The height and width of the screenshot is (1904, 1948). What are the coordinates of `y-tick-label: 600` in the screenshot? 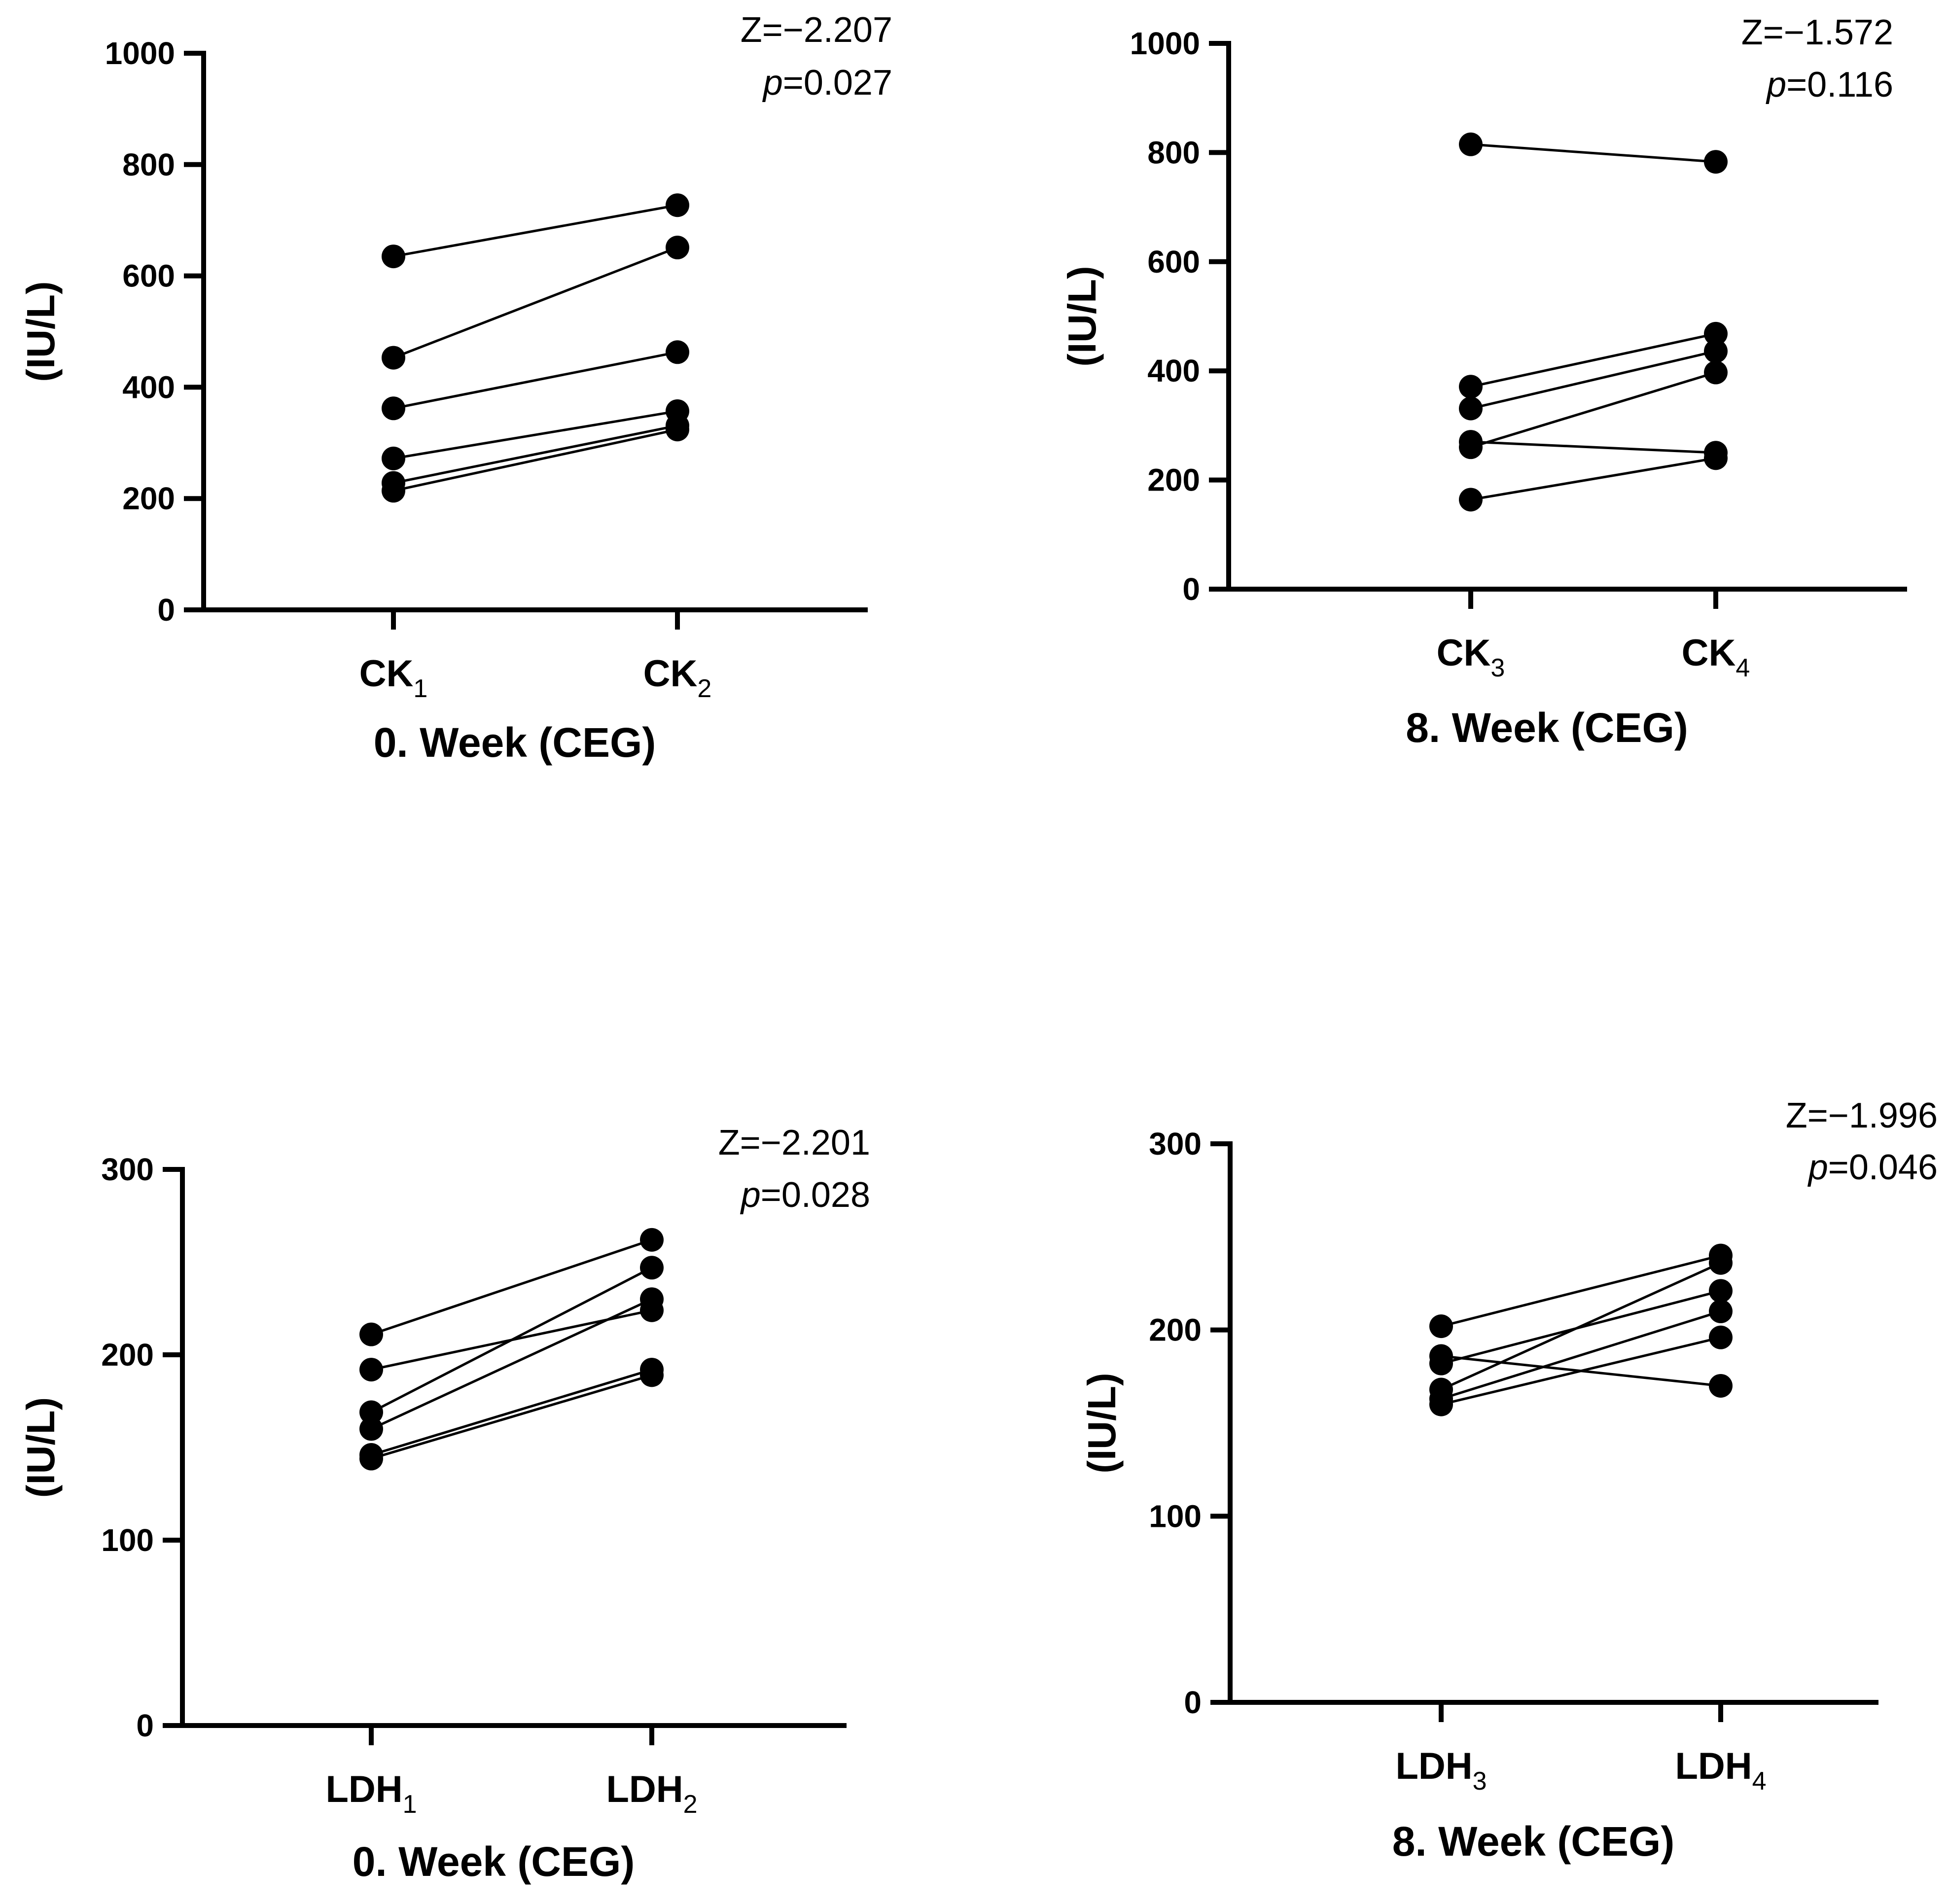 It's located at (1174, 262).